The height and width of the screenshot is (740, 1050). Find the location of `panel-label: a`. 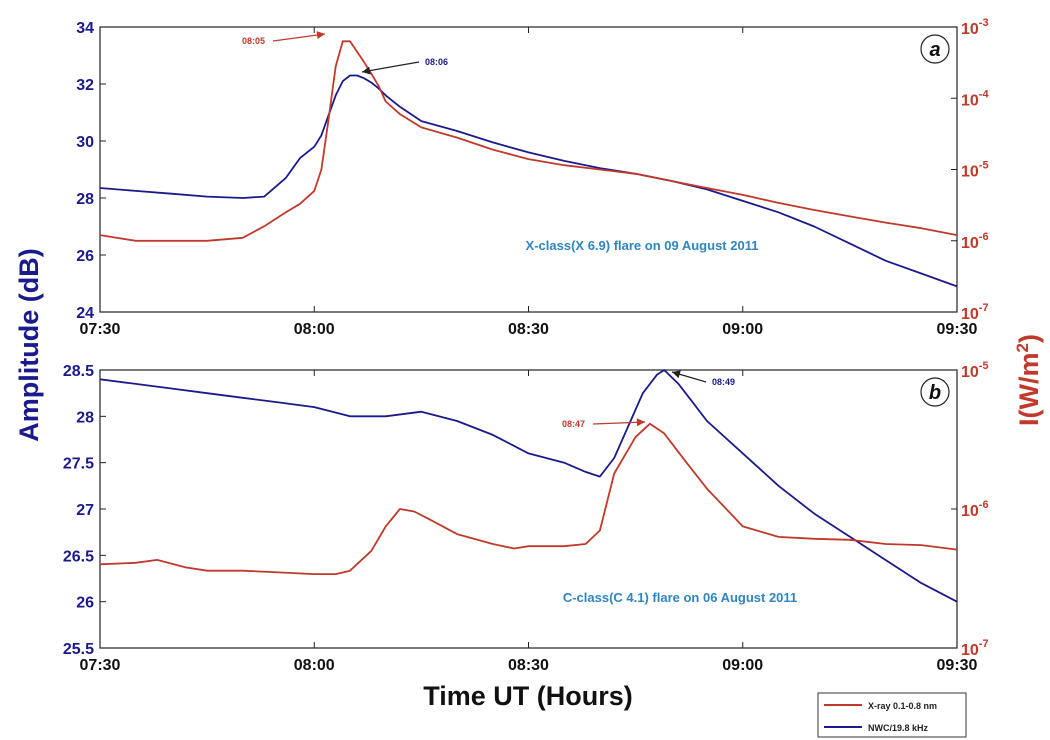

panel-label: a is located at coordinates (934, 50).